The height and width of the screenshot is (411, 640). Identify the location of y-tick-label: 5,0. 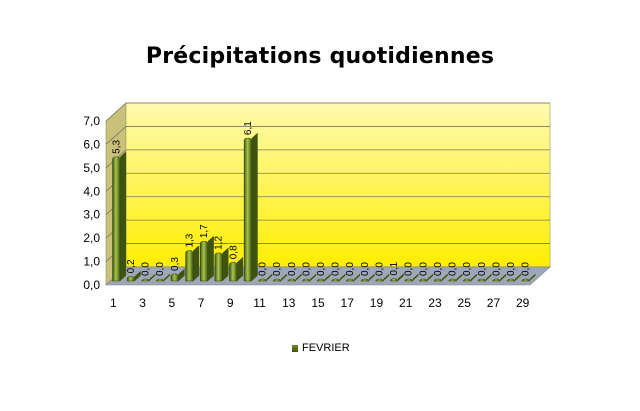
(91, 168).